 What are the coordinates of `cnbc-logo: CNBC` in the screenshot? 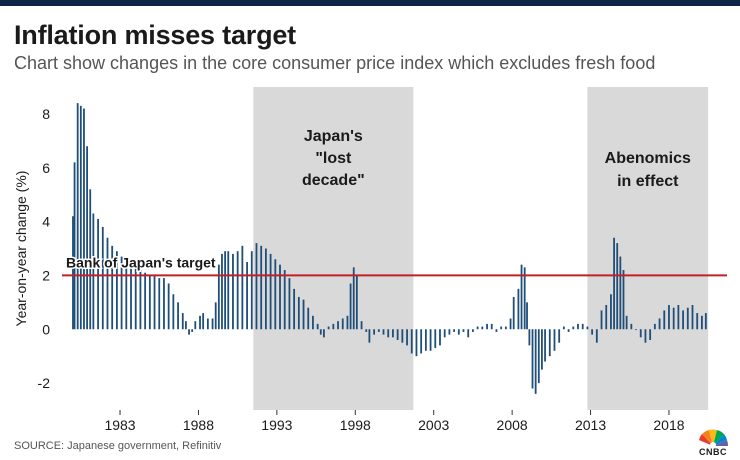 It's located at (713, 440).